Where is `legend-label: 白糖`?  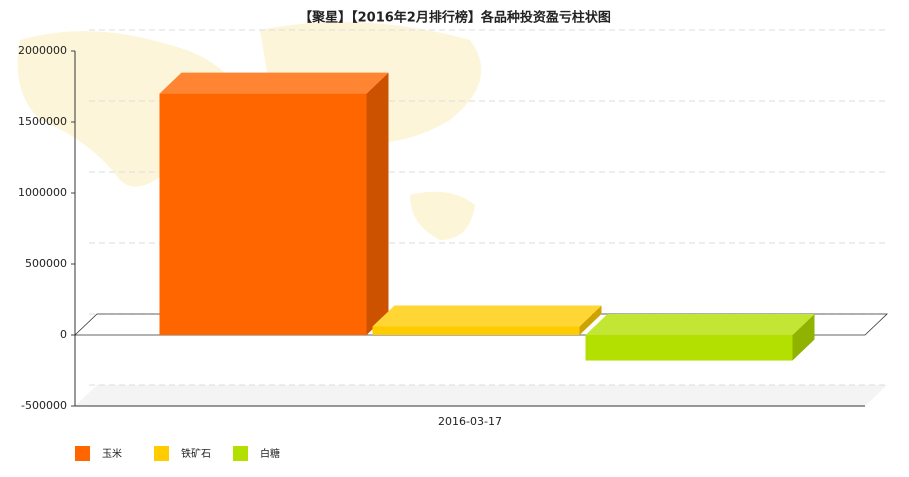
legend-label: 白糖 is located at coordinates (270, 453).